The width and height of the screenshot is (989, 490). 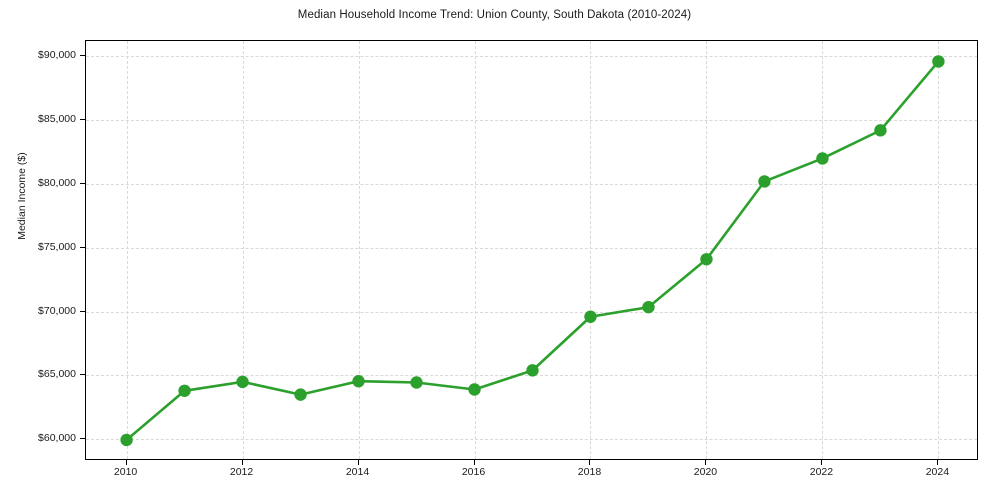 I want to click on y-axis-tick-label: $85,000, so click(x=57, y=119).